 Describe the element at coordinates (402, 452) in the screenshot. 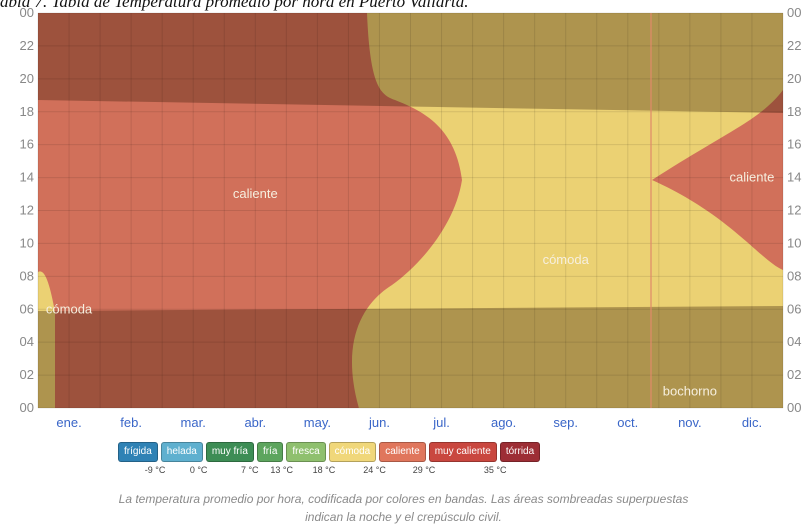

I see `legend-item: caliente` at that location.